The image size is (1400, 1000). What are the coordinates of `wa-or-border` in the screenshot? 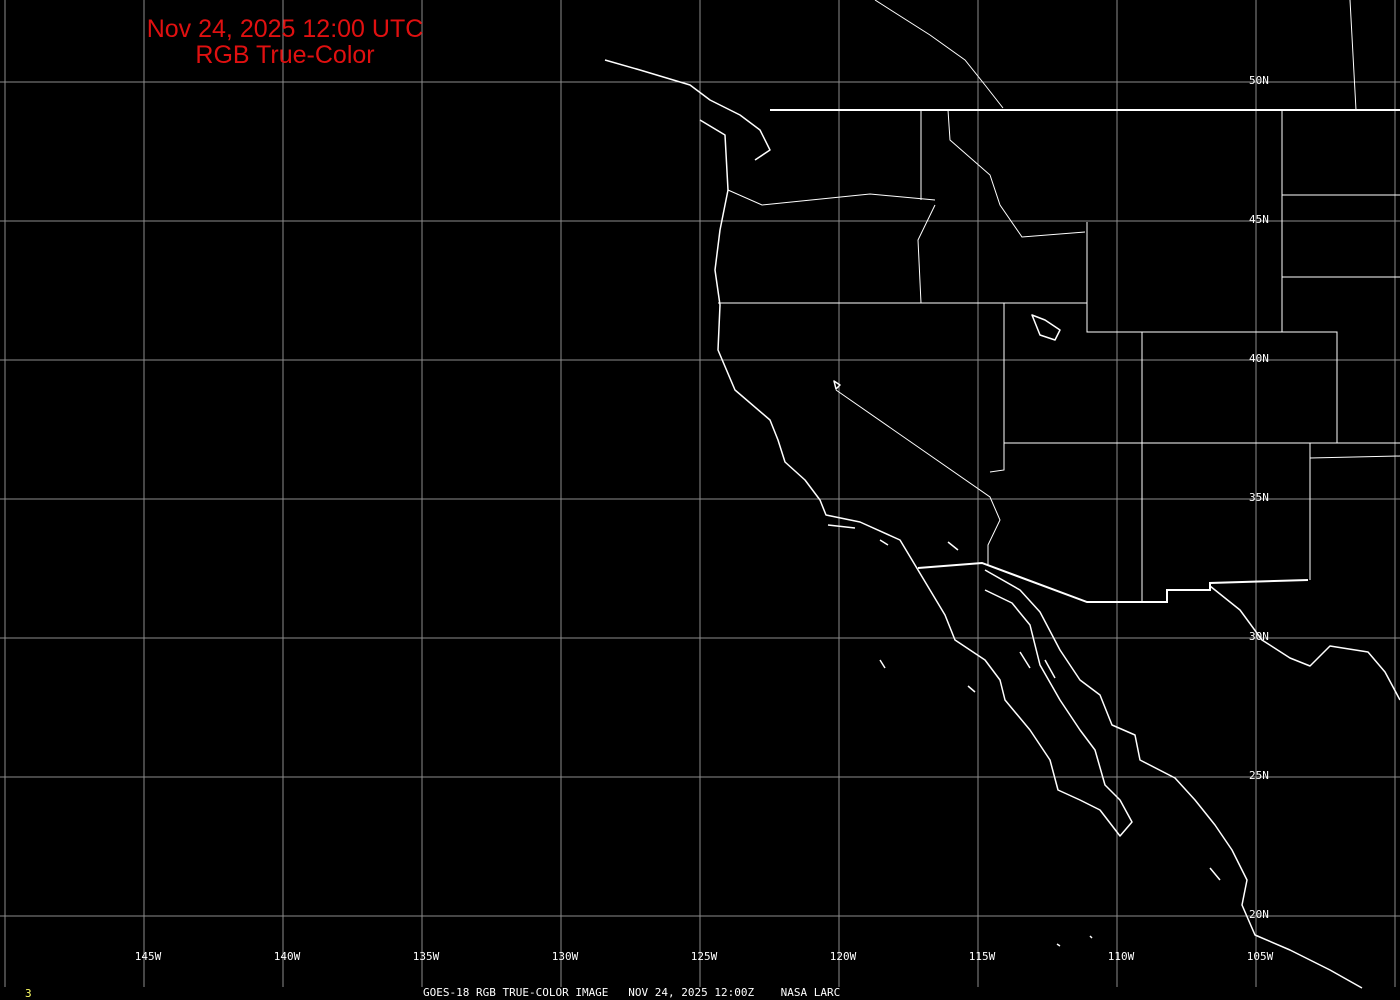 It's located at (831, 197).